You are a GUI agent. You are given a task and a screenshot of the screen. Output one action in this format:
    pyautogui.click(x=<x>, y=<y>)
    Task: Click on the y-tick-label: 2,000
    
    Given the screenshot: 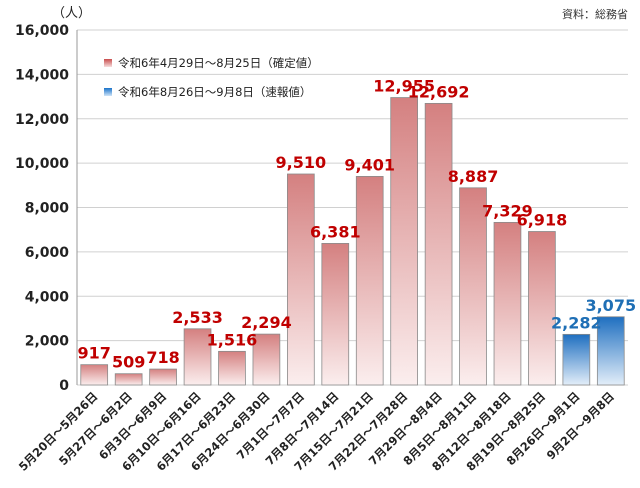 What is the action you would take?
    pyautogui.click(x=47, y=342)
    